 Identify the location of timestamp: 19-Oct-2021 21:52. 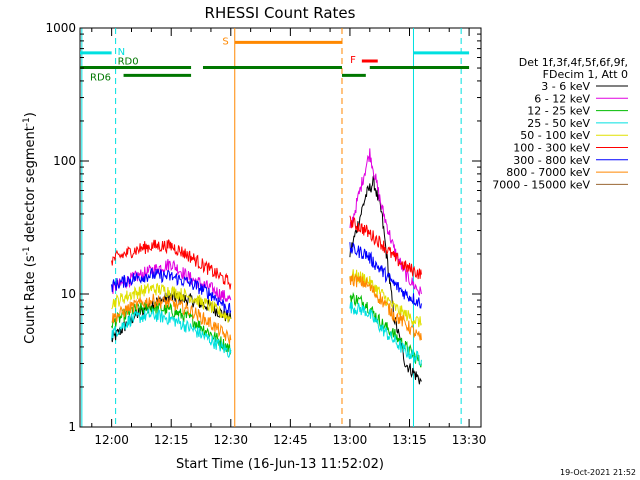
(598, 472).